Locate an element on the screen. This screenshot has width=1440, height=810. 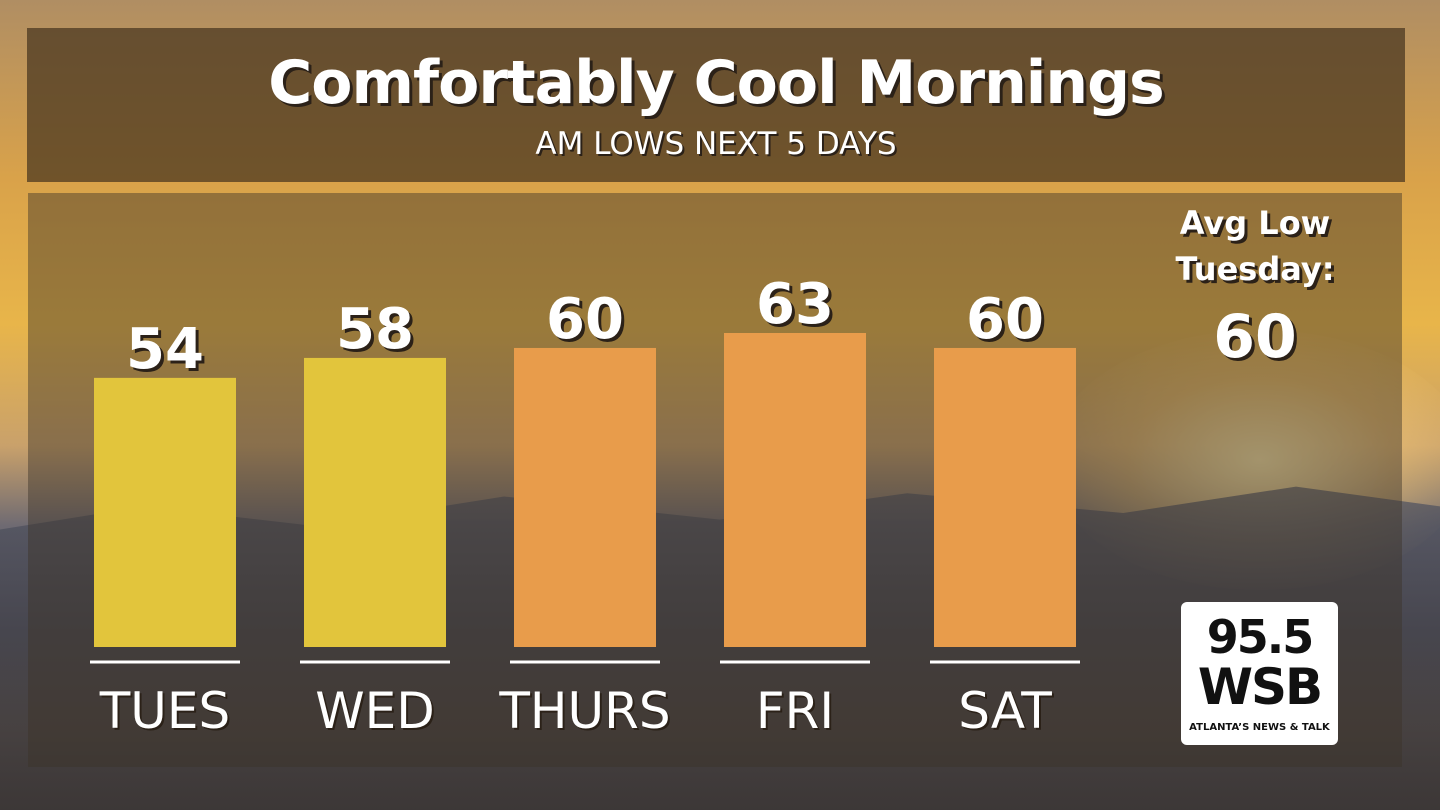
logo-tagline: ATLANTA’S NEWS & TALK is located at coordinates (1259, 727).